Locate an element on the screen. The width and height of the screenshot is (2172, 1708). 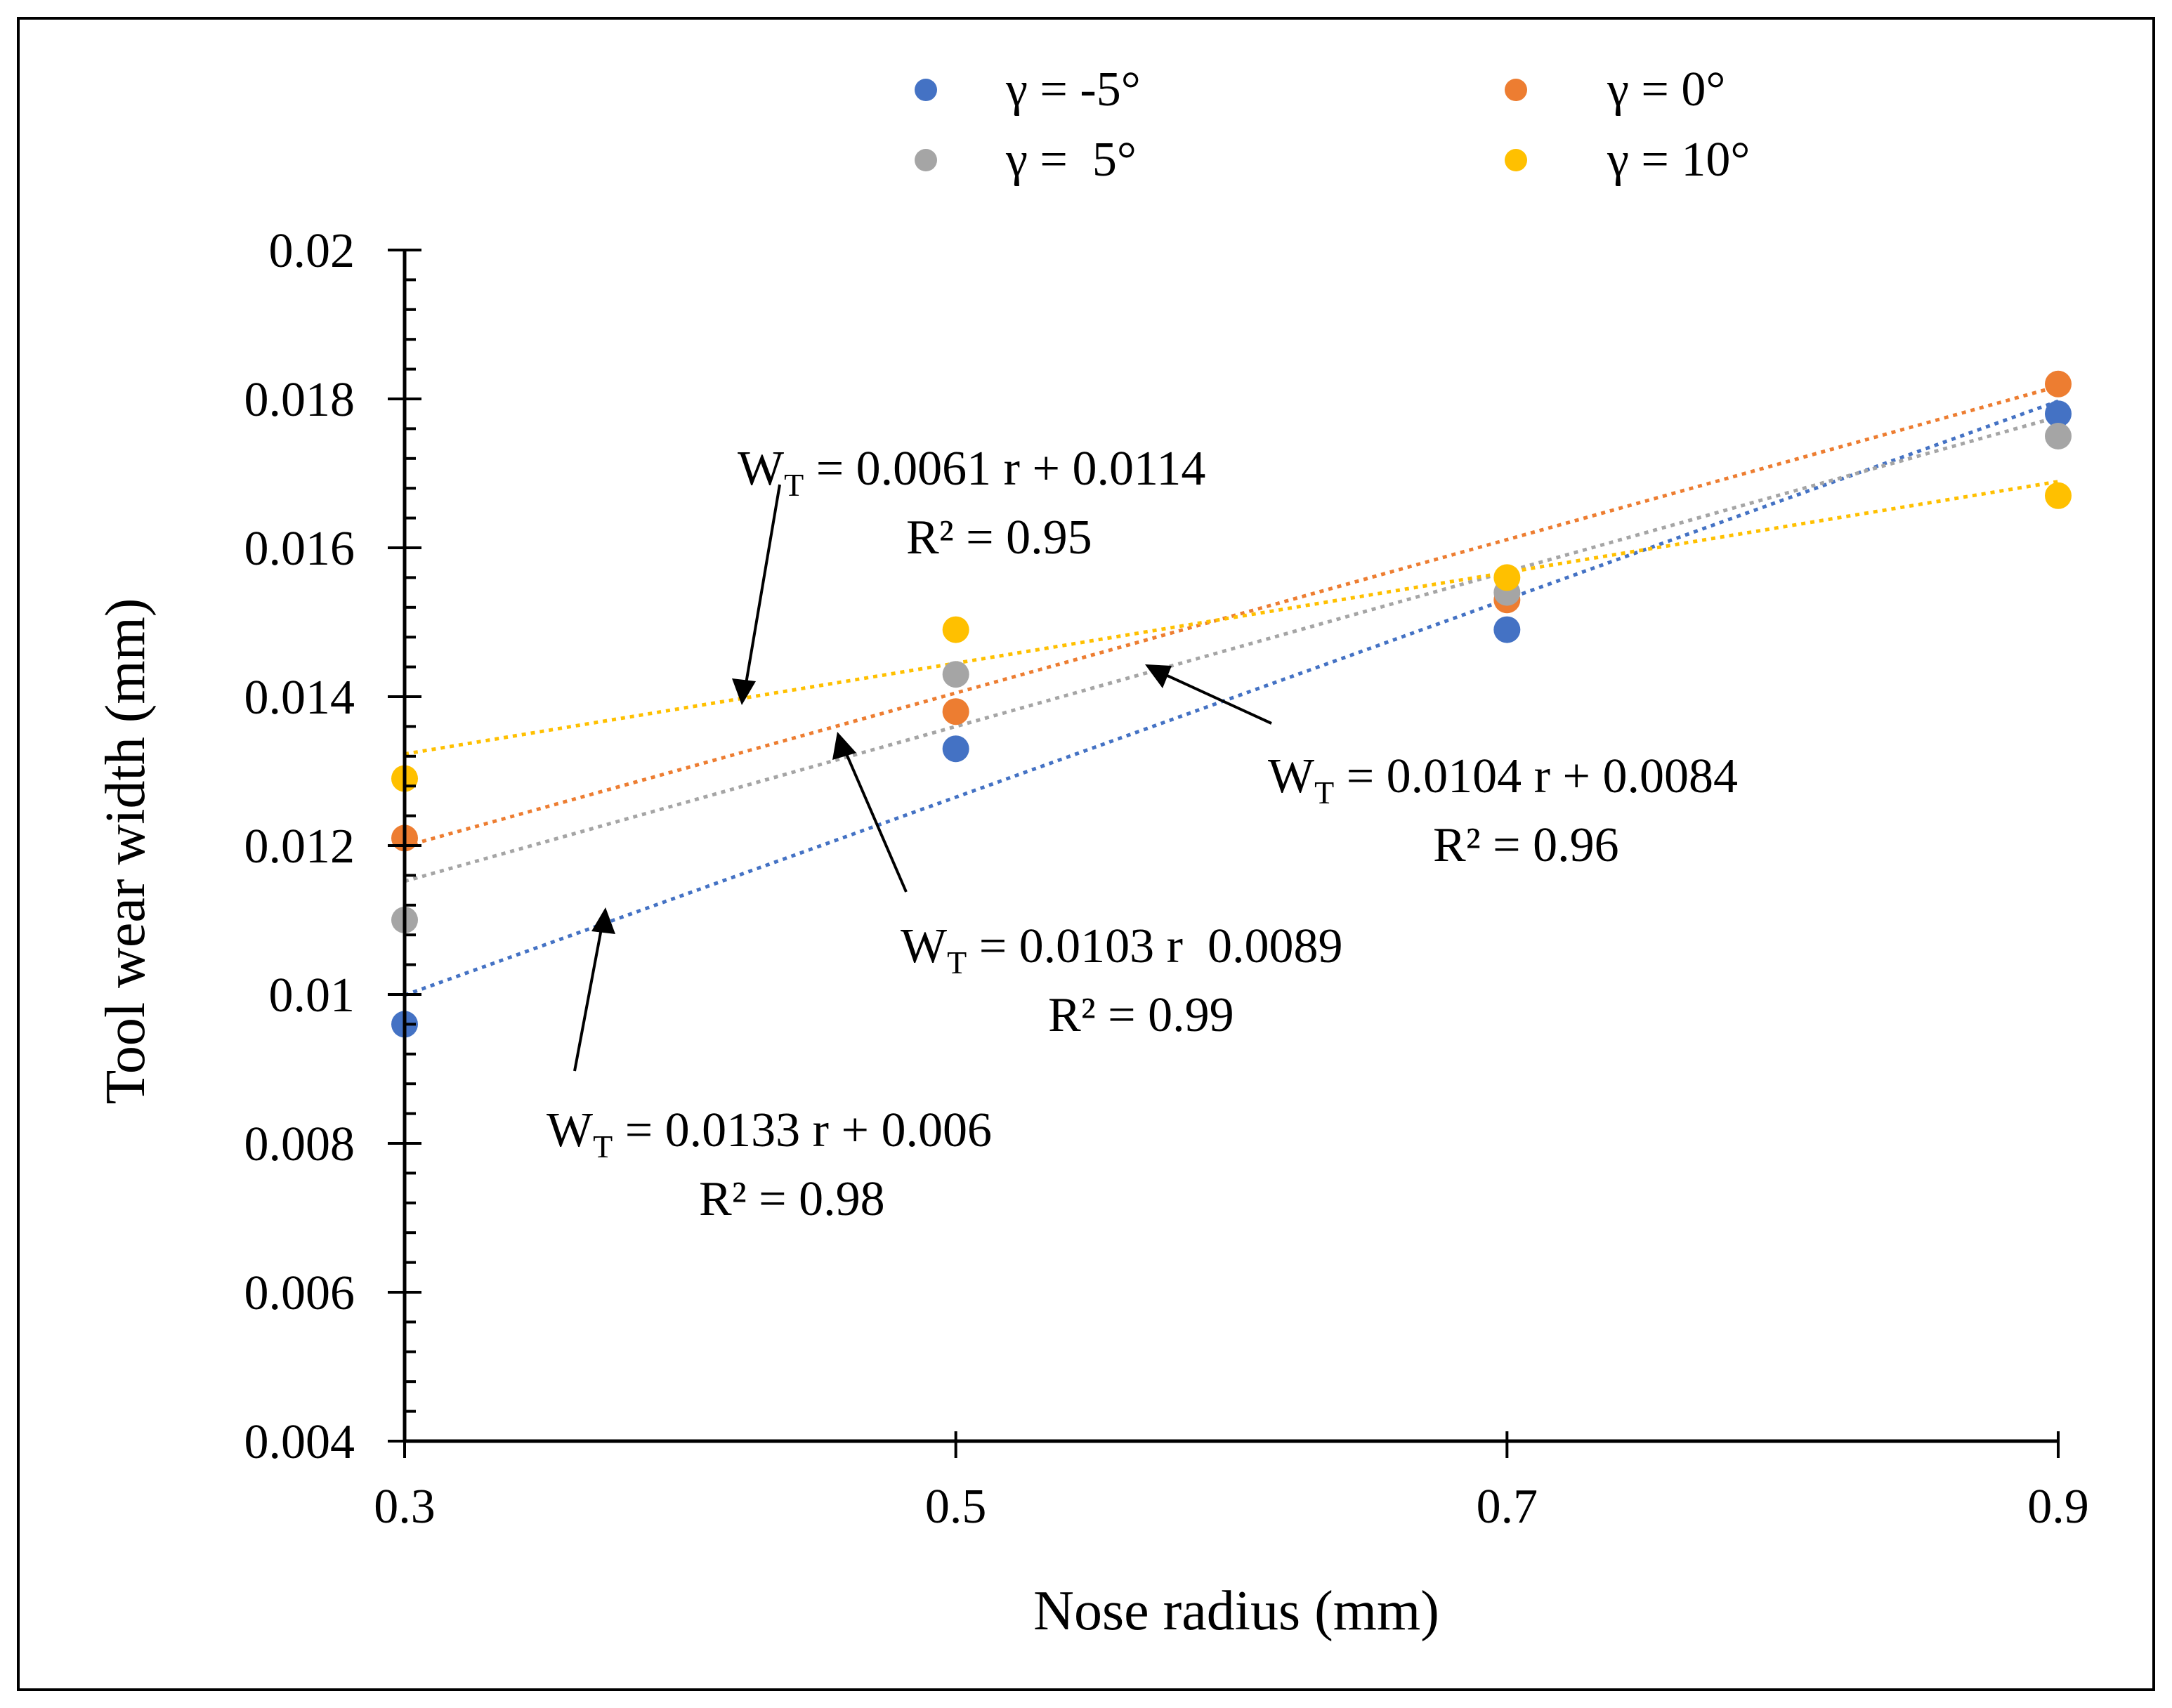
y-tick-label: 0.008 is located at coordinates (299, 1144).